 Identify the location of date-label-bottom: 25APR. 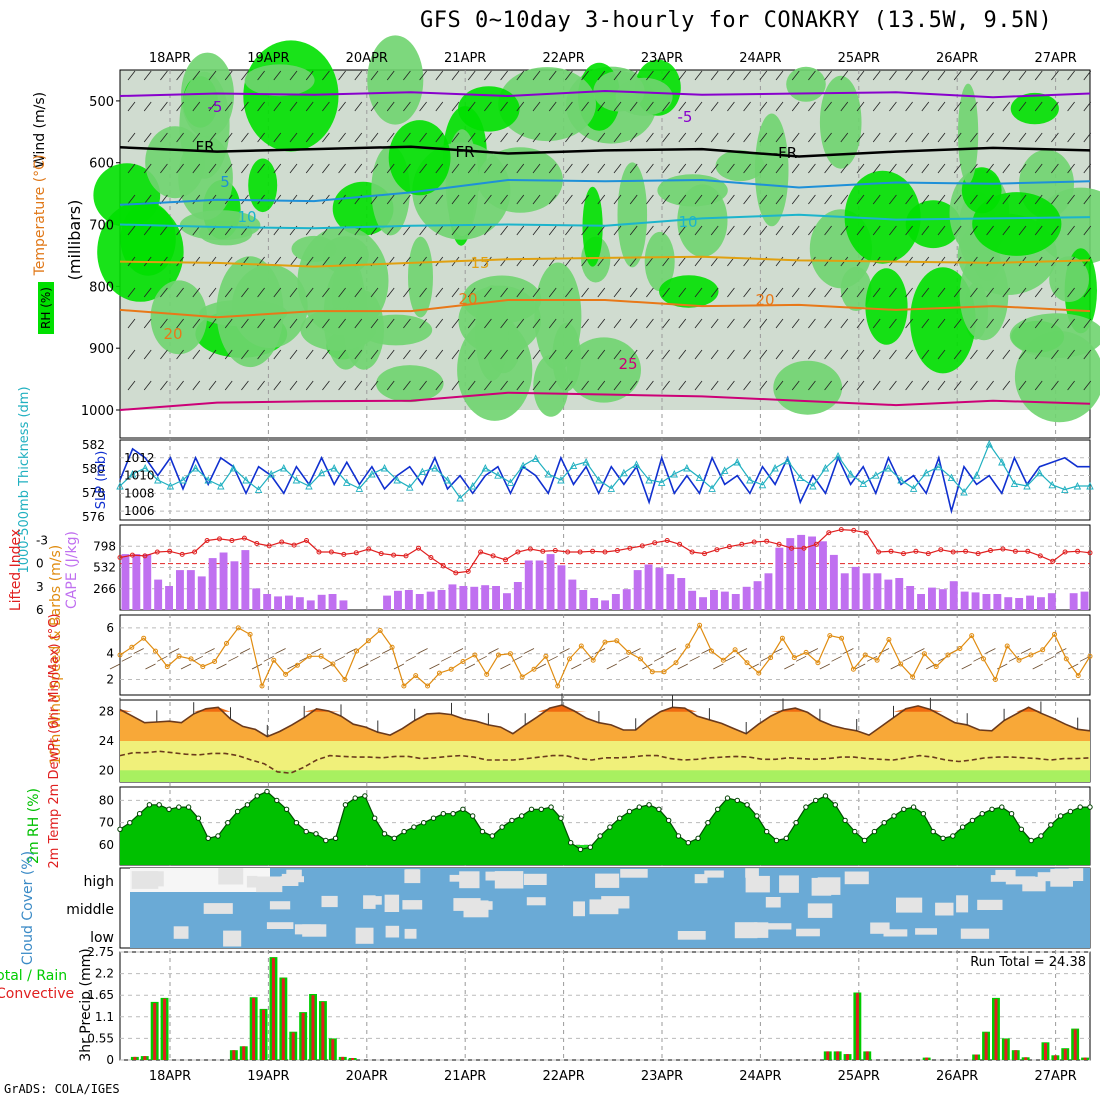
(859, 1076).